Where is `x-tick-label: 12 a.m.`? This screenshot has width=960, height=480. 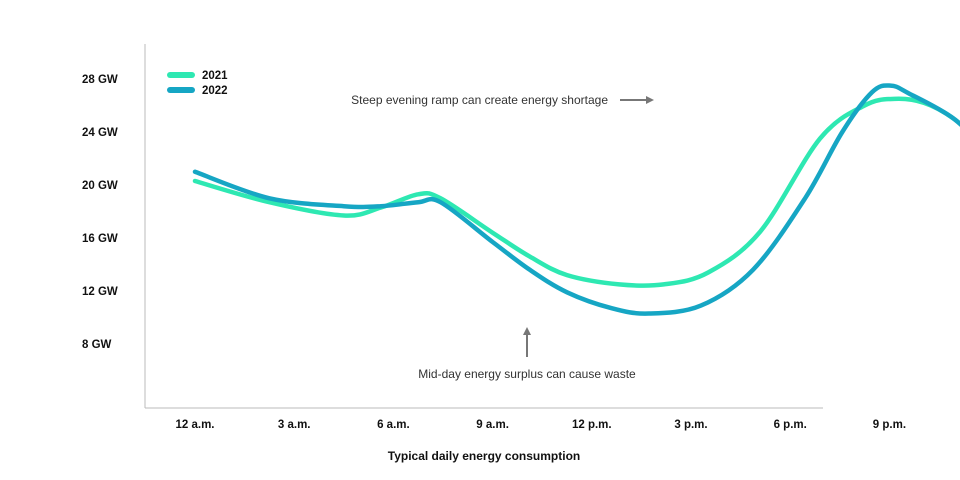
x-tick-label: 12 a.m. is located at coordinates (195, 425).